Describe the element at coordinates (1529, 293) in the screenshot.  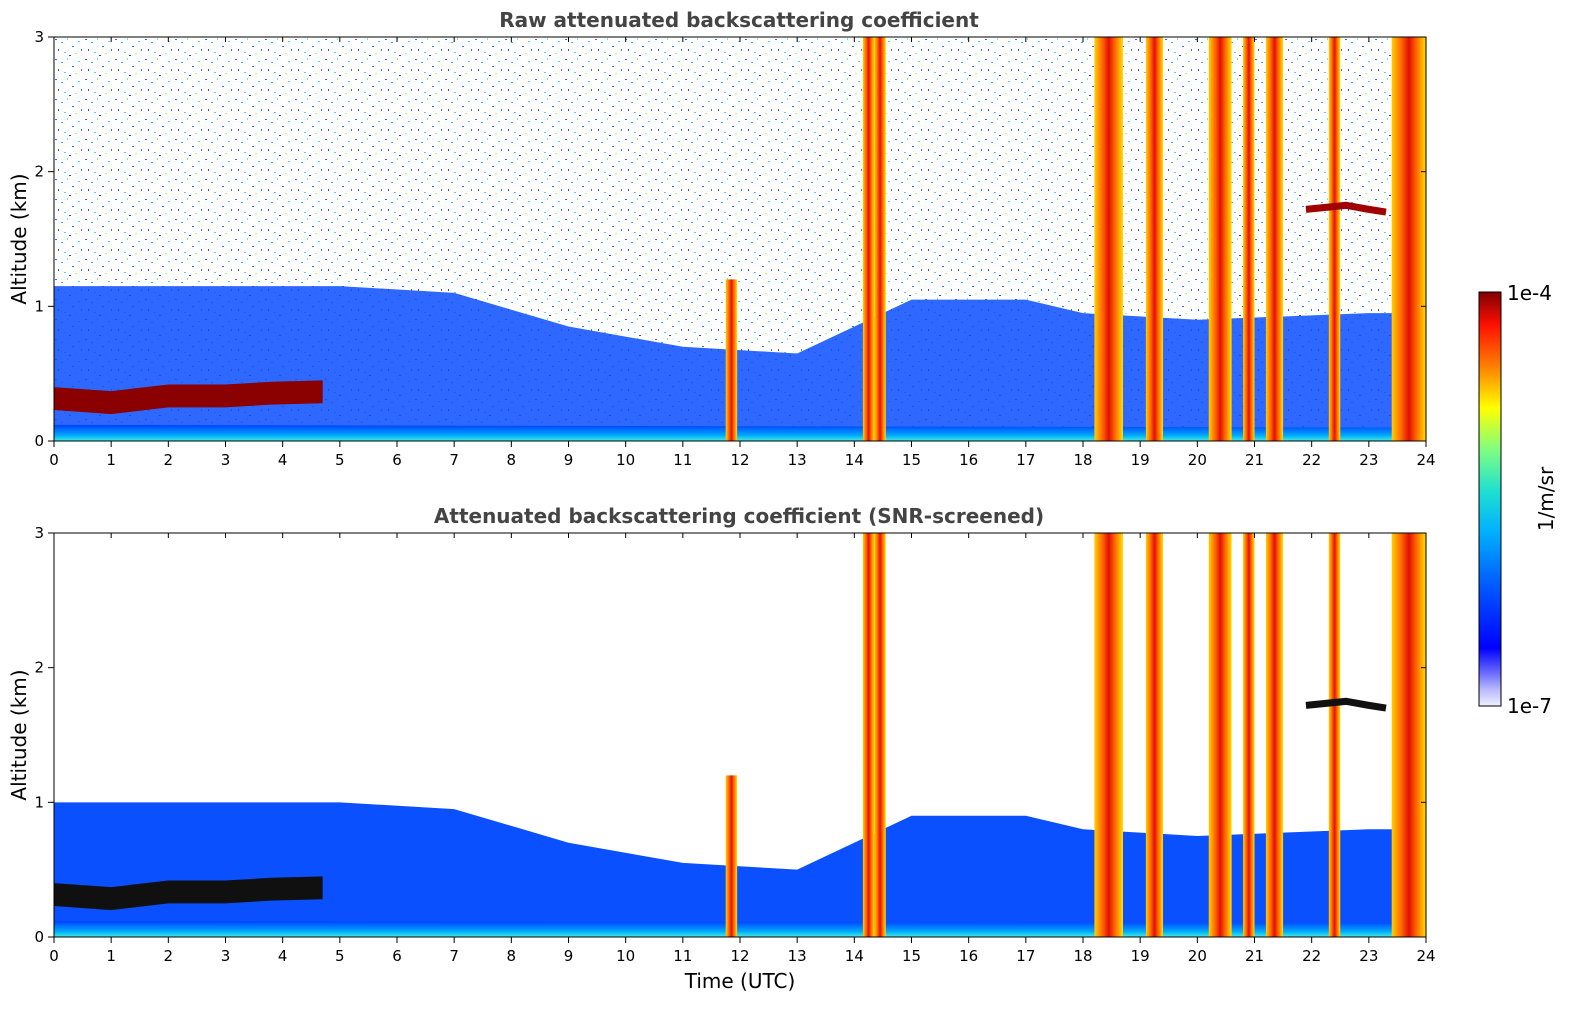
I see `colorbar-max-label: 1e-4` at that location.